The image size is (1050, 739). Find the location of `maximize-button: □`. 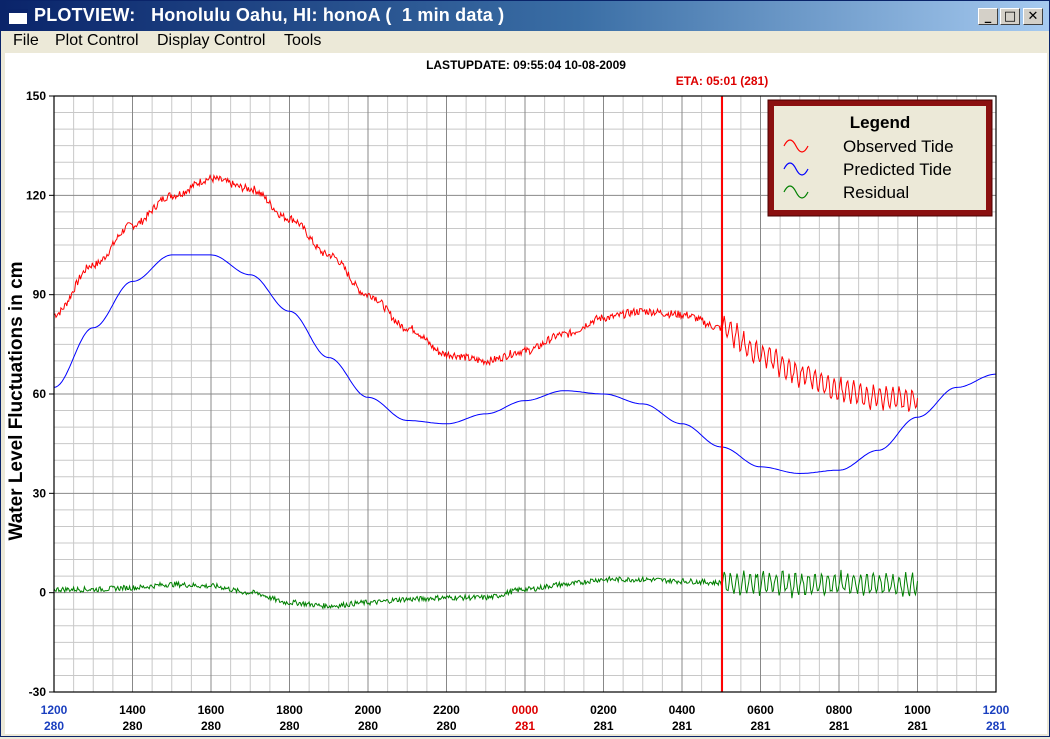

maximize-button: □ is located at coordinates (1010, 16).